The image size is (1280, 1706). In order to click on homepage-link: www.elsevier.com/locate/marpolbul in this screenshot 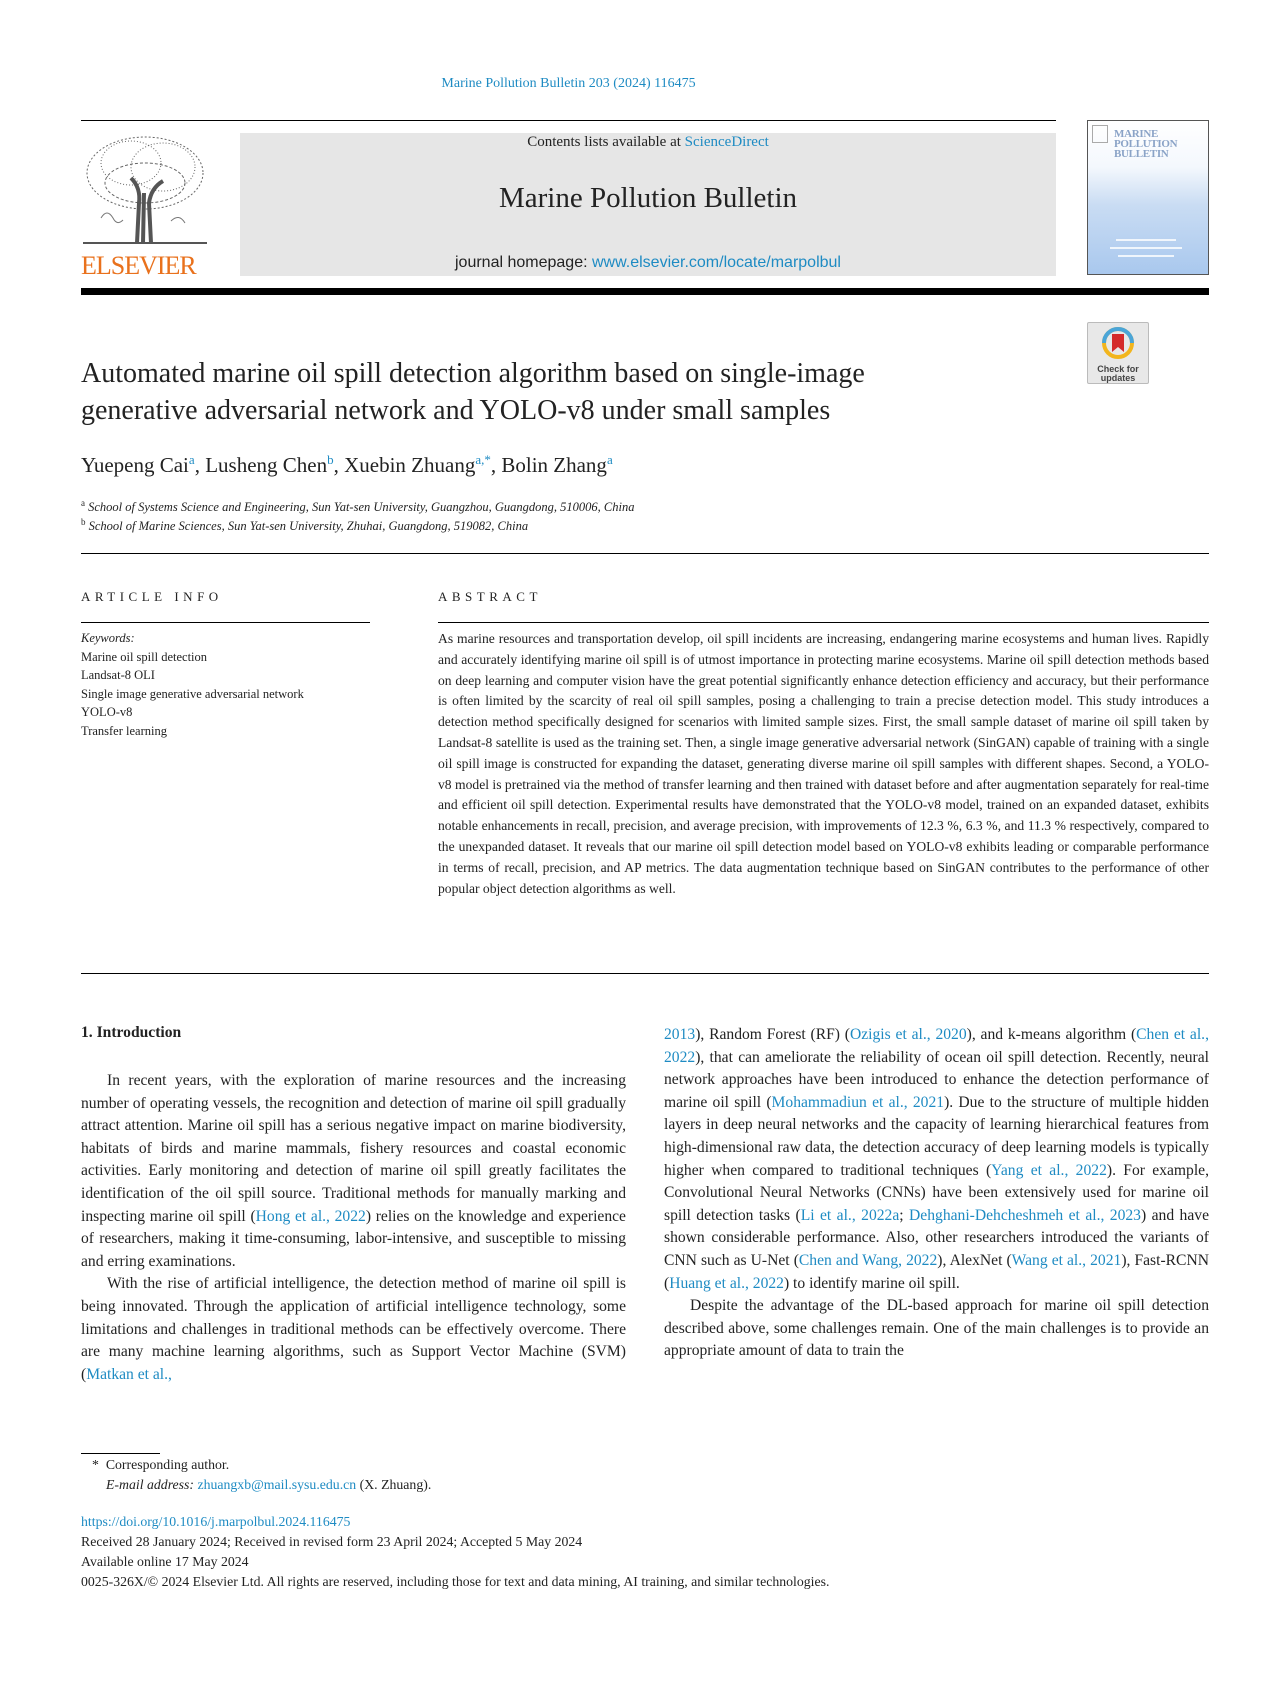, I will do `click(716, 262)`.